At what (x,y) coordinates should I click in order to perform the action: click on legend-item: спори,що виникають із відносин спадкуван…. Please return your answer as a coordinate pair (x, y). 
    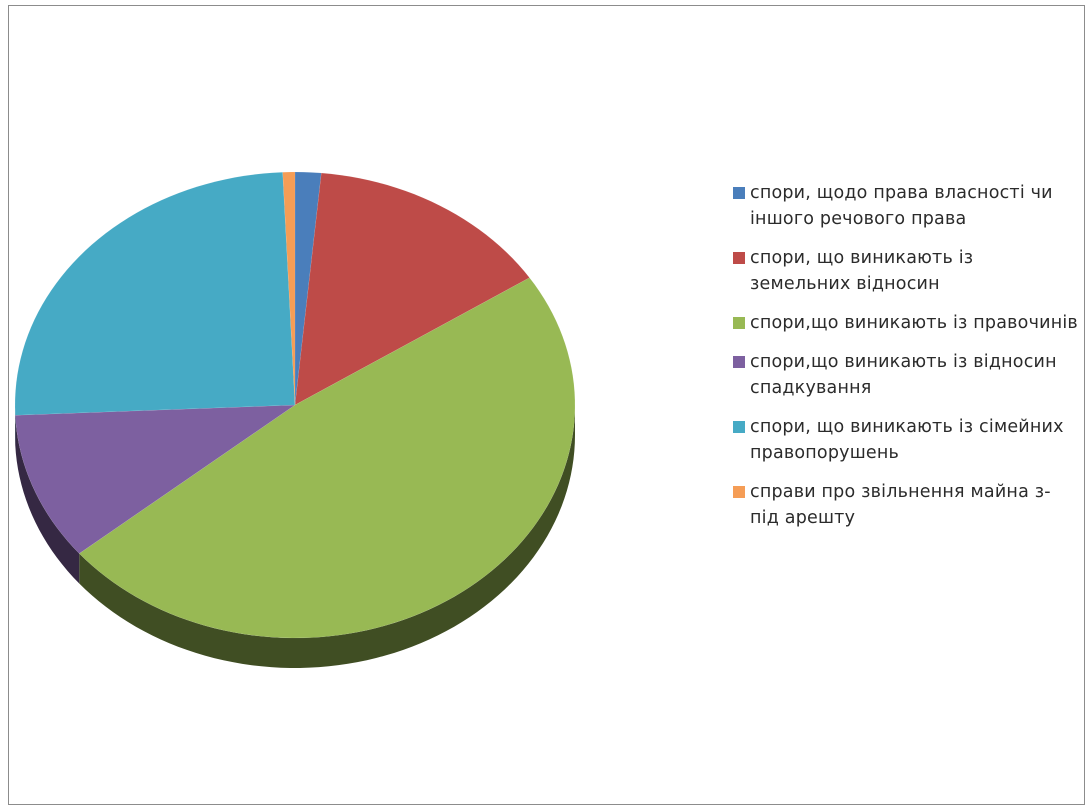
    Looking at the image, I should click on (905, 375).